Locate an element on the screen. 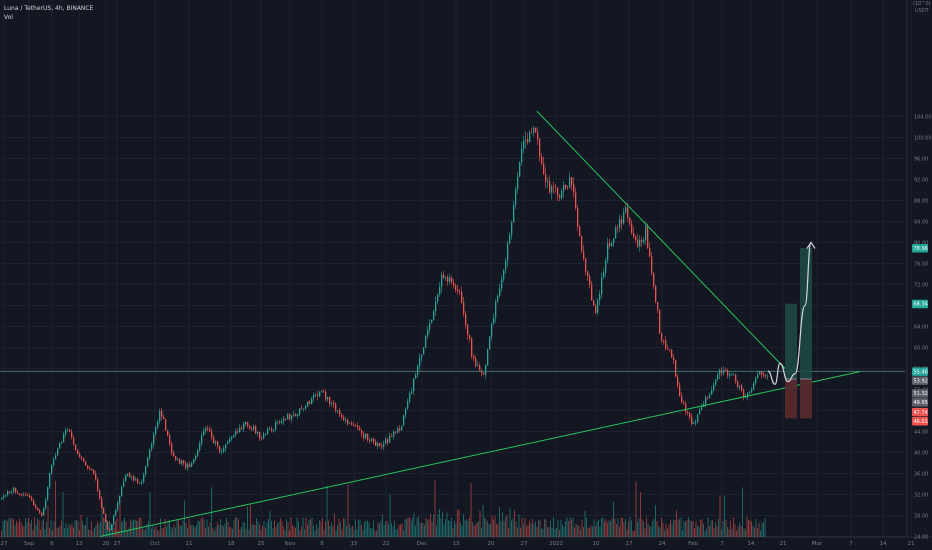  time-tick-label: 27 is located at coordinates (117, 544).